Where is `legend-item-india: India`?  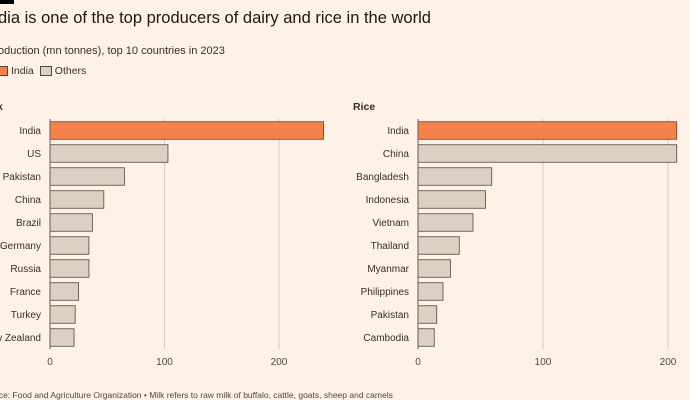 legend-item-india: India is located at coordinates (17, 71).